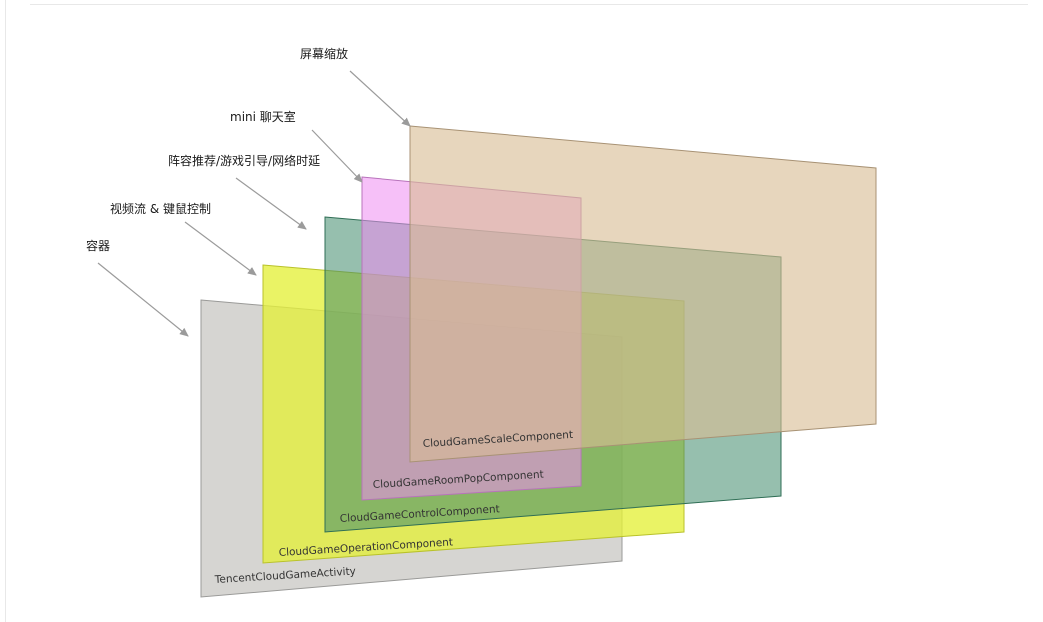  What do you see at coordinates (337, 156) in the screenshot?
I see `callout-arrow-roompop` at bounding box center [337, 156].